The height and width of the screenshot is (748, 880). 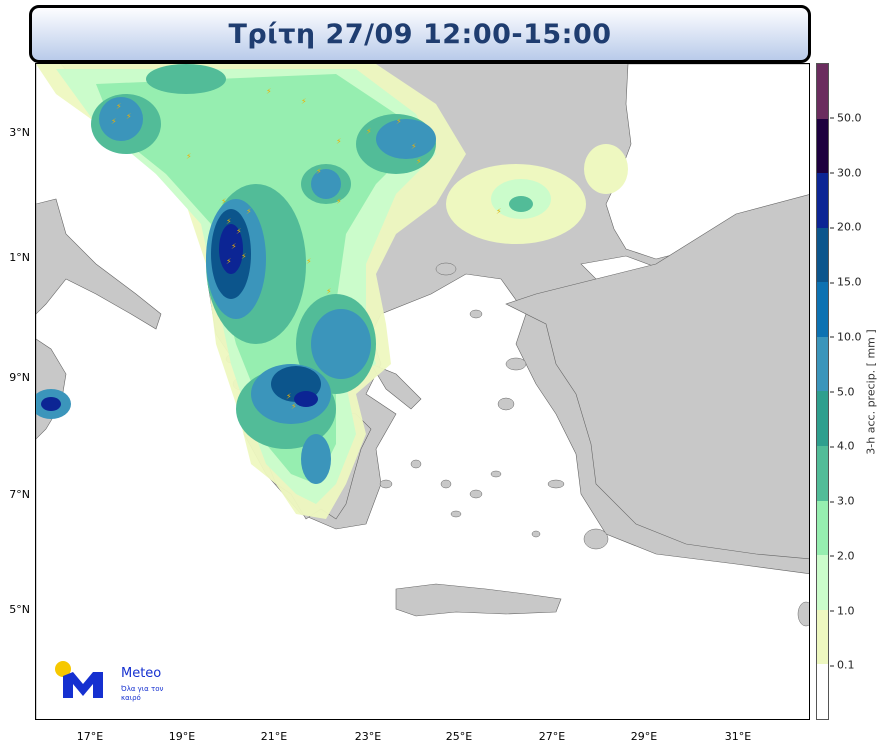 What do you see at coordinates (846, 336) in the screenshot?
I see `colorbar-tick: 10.0` at bounding box center [846, 336].